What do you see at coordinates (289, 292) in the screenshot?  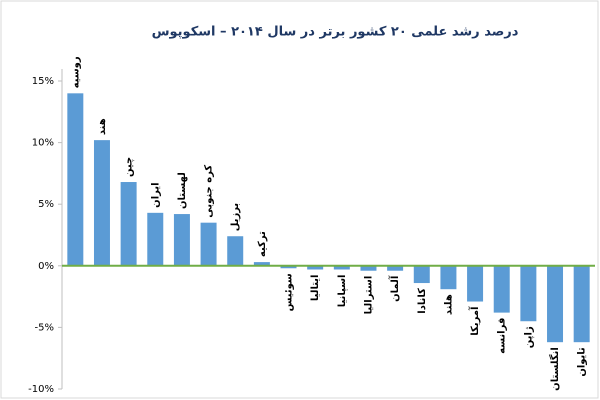 I see `category-label: سوئیس` at bounding box center [289, 292].